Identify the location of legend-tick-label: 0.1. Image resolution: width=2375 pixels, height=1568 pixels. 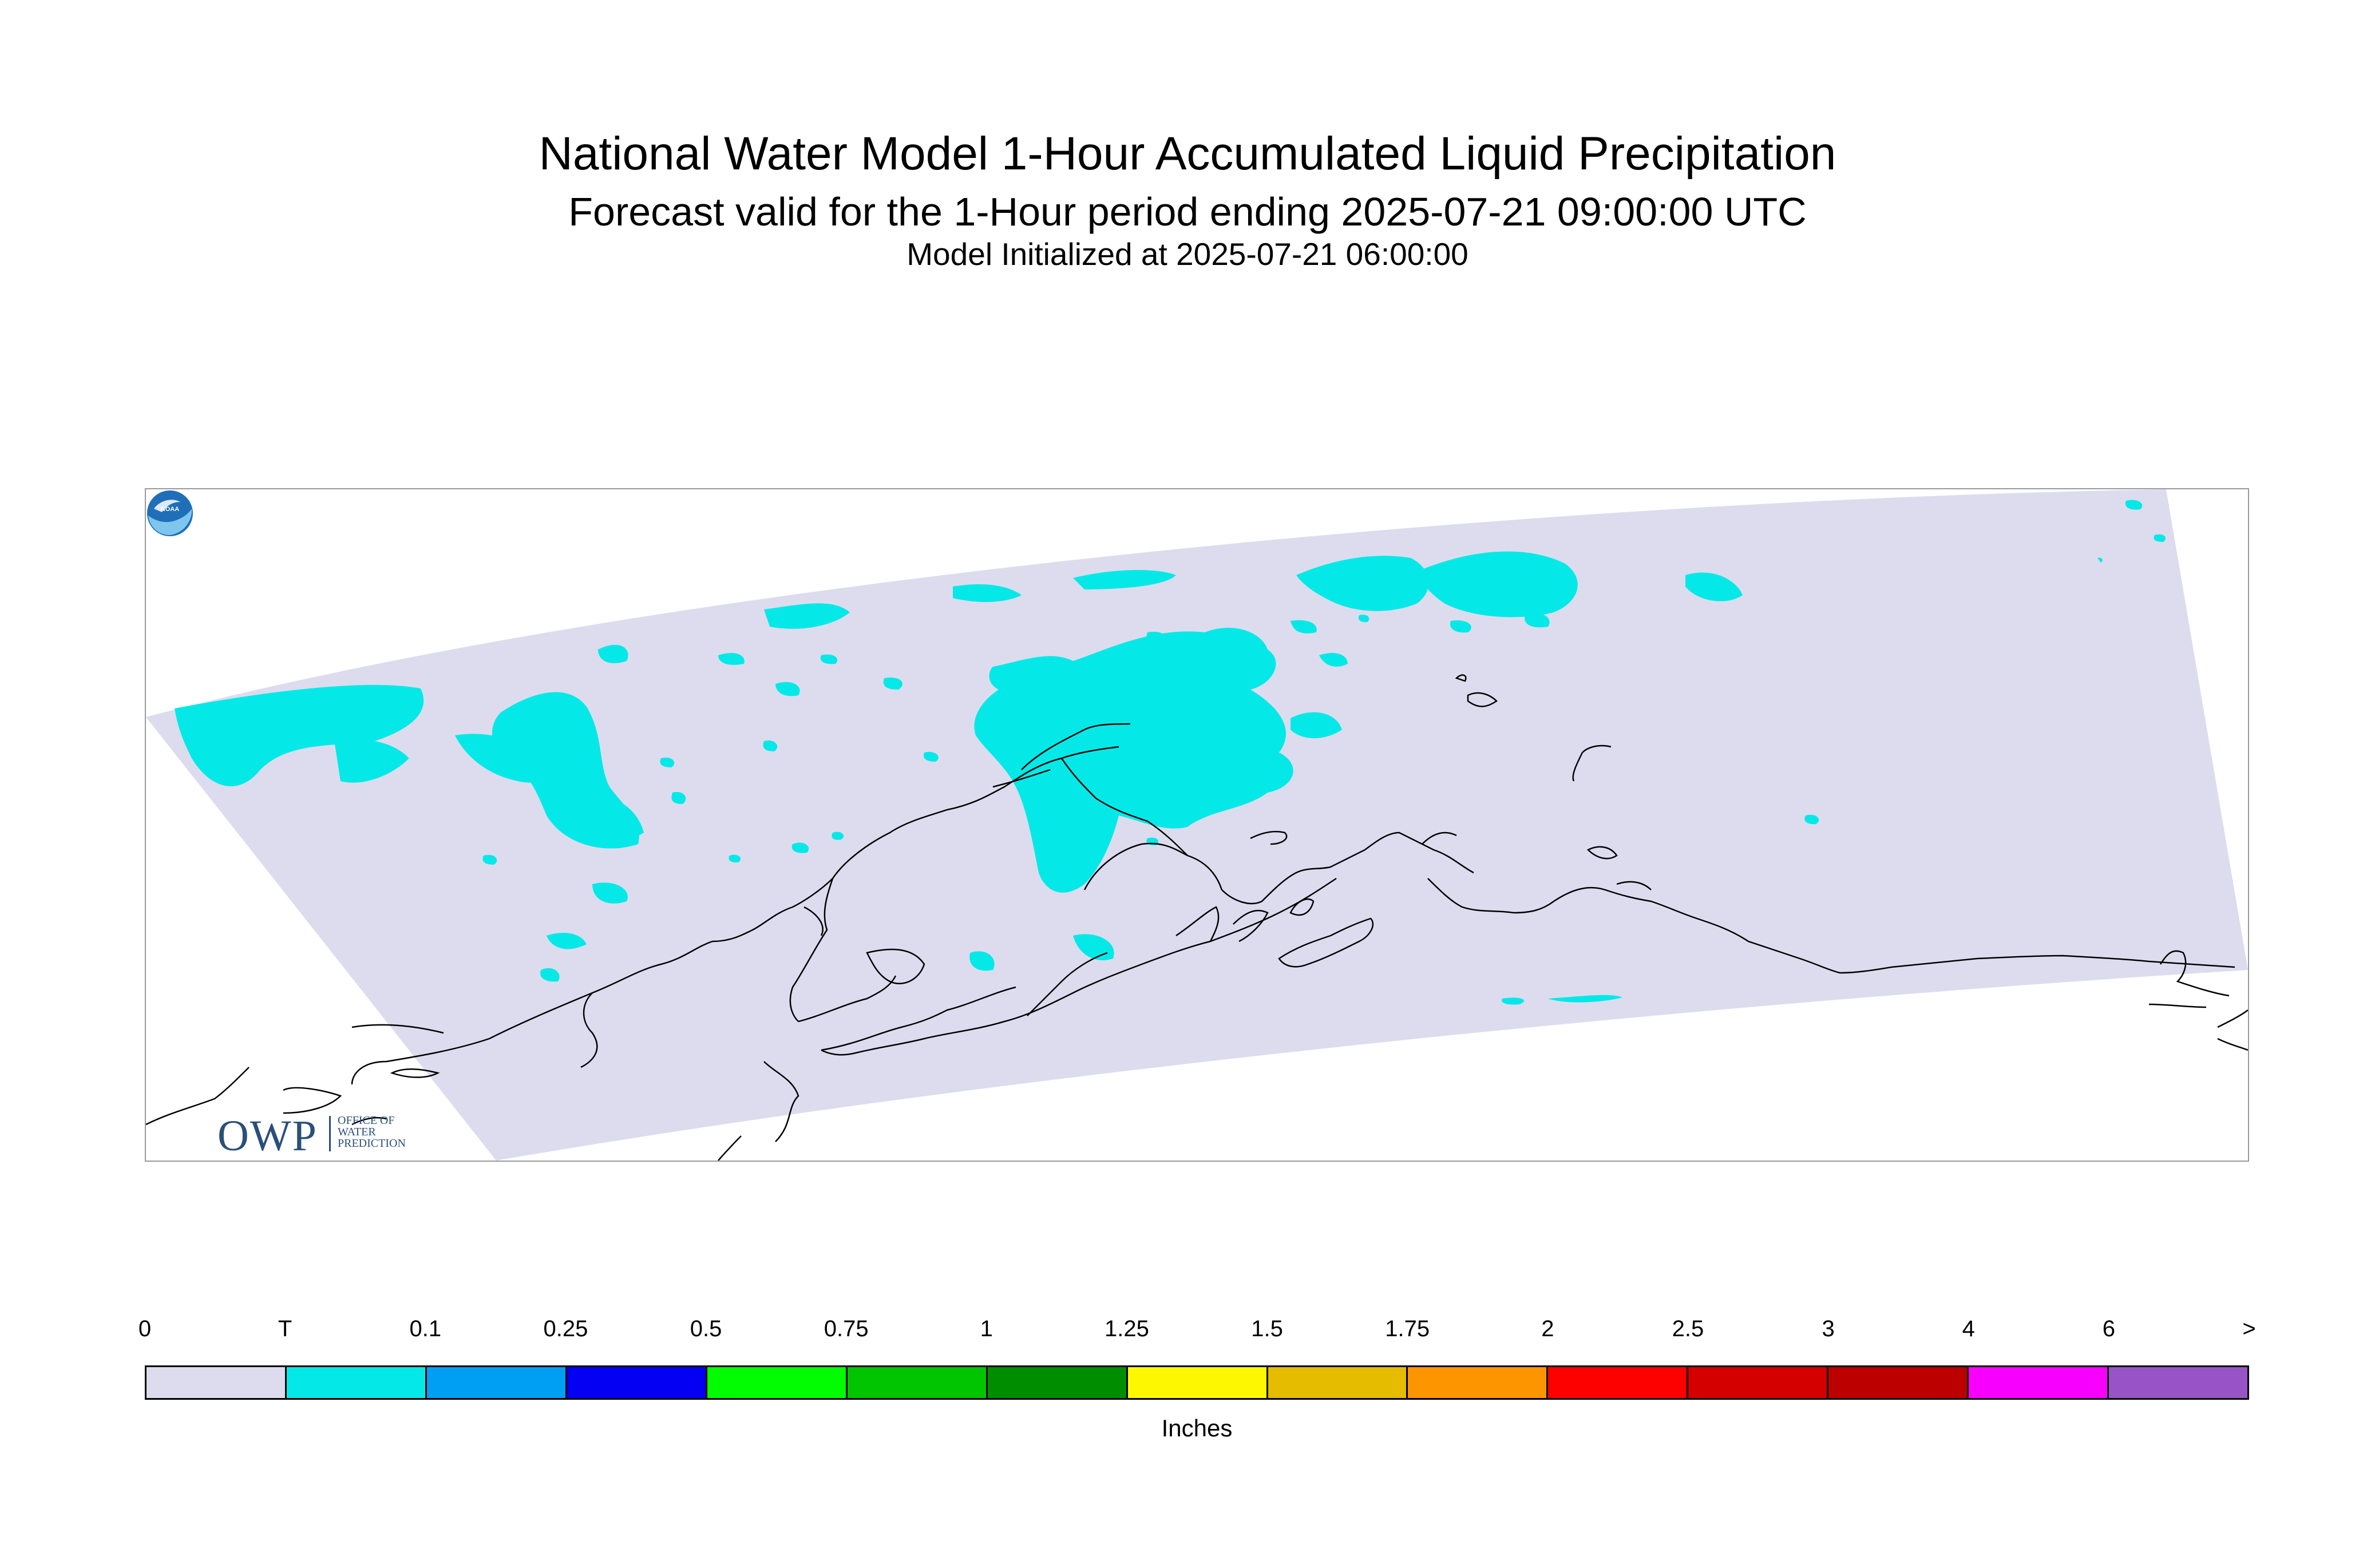
(426, 1328).